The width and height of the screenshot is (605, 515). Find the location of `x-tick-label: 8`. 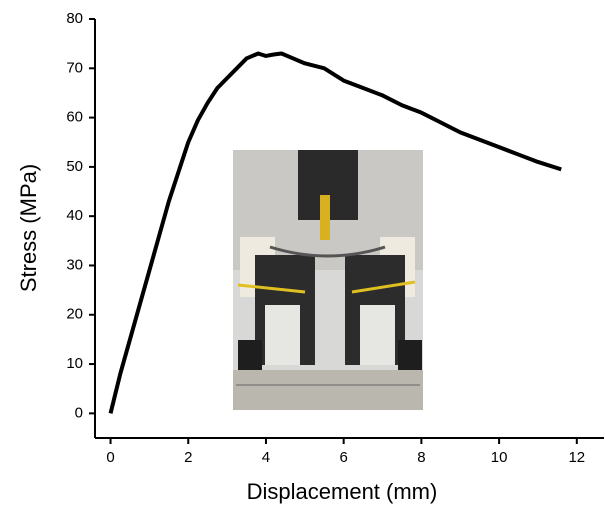

x-tick-label: 8 is located at coordinates (421, 457).